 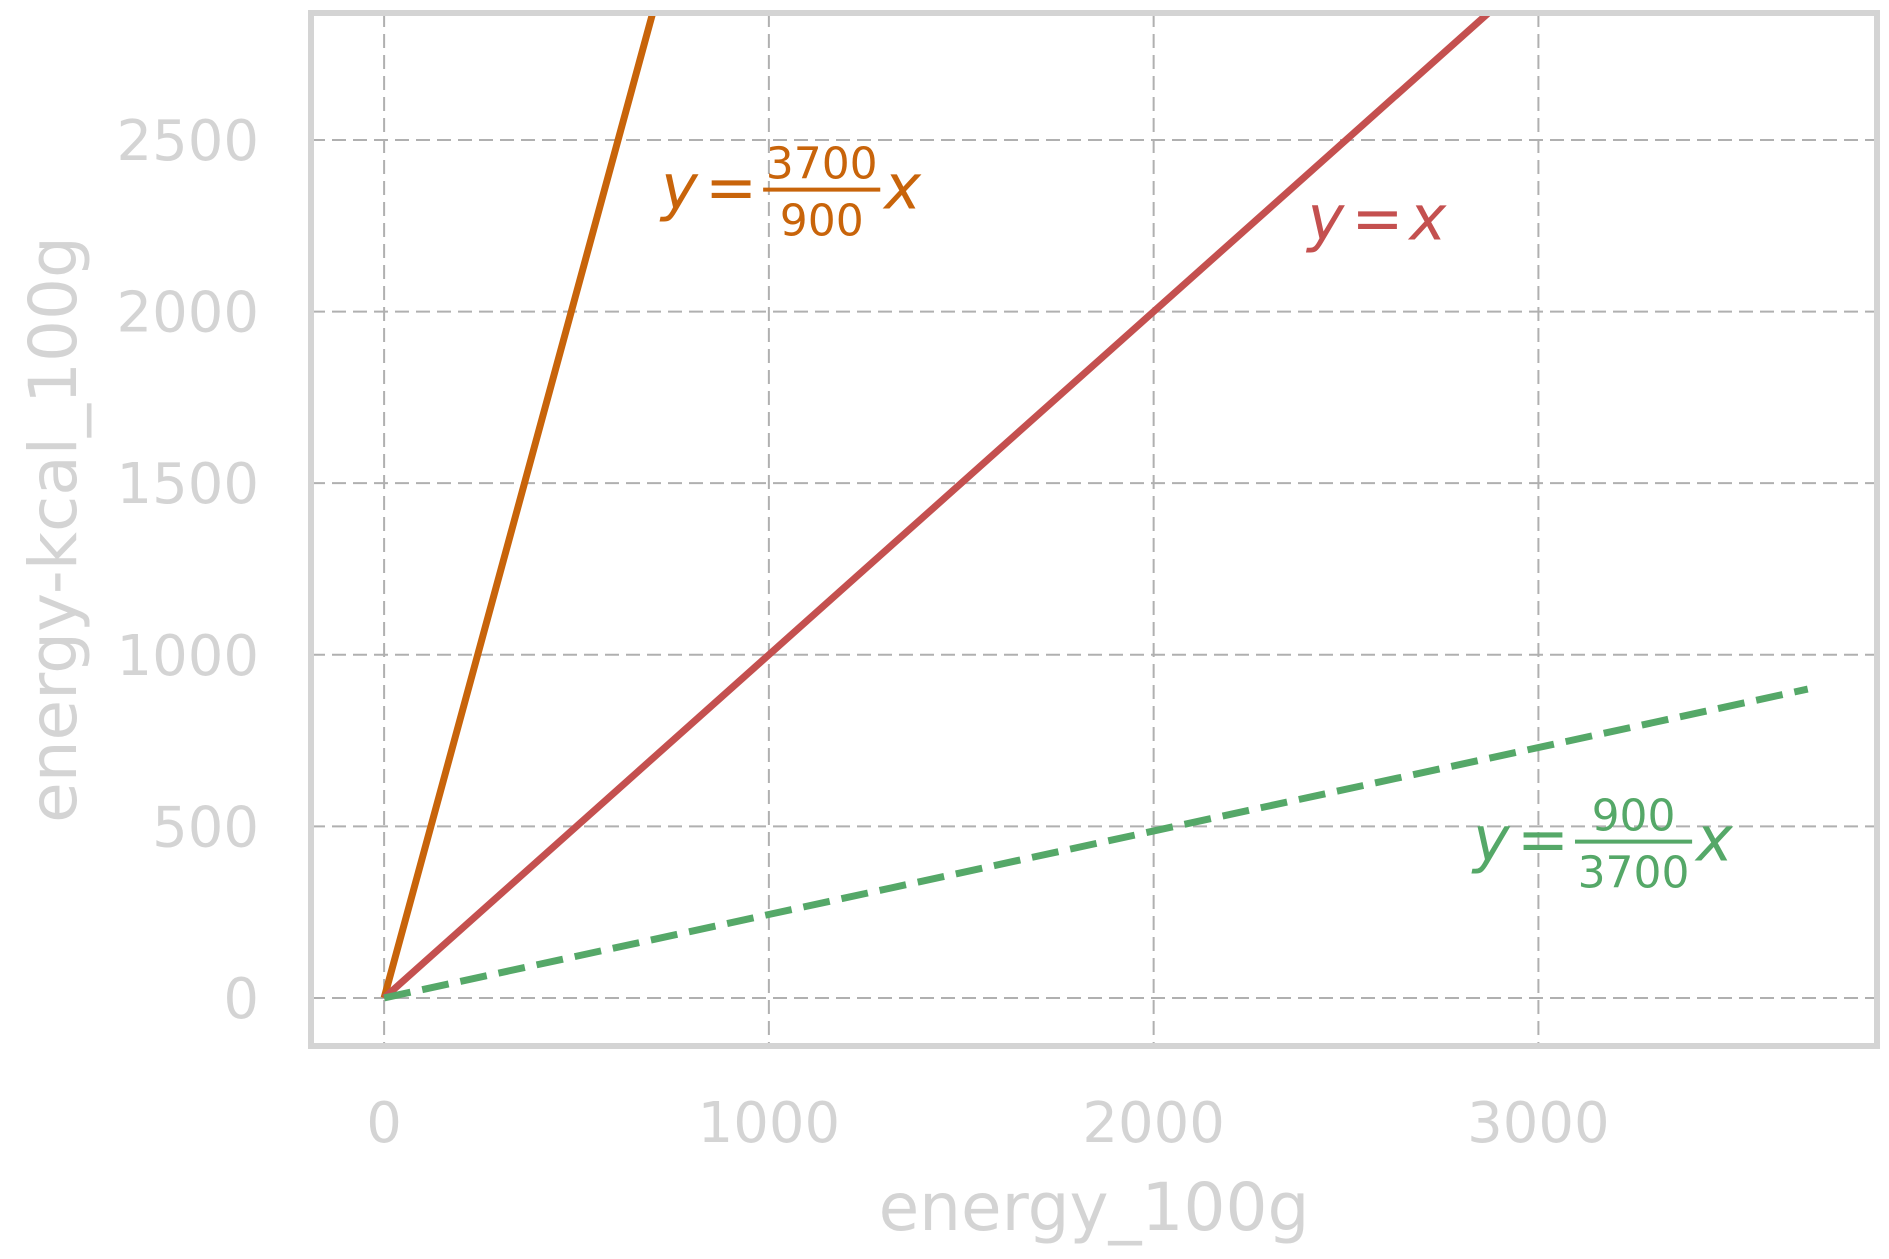 What do you see at coordinates (822, 221) in the screenshot?
I see `annotation-steep-denominator: 900` at bounding box center [822, 221].